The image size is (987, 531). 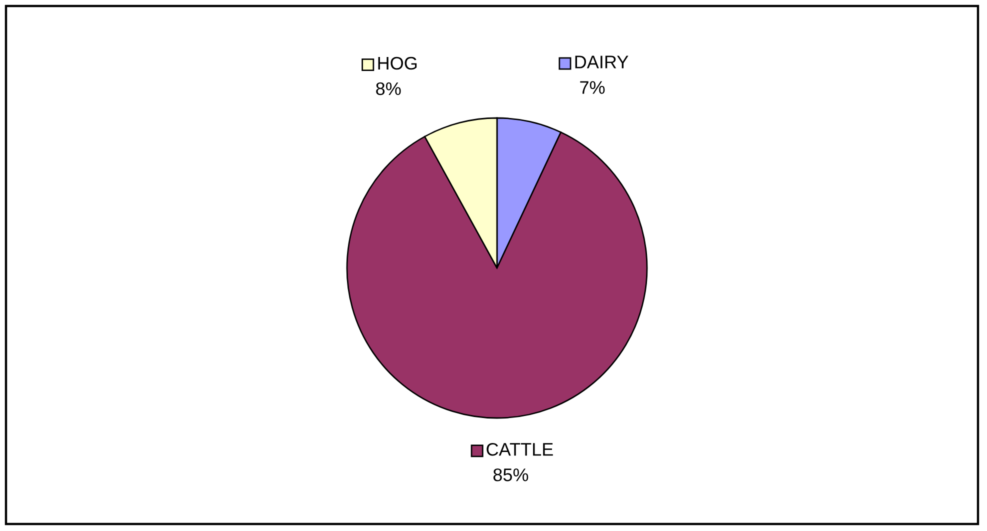 What do you see at coordinates (519, 449) in the screenshot?
I see `legend-label: CATTLE` at bounding box center [519, 449].